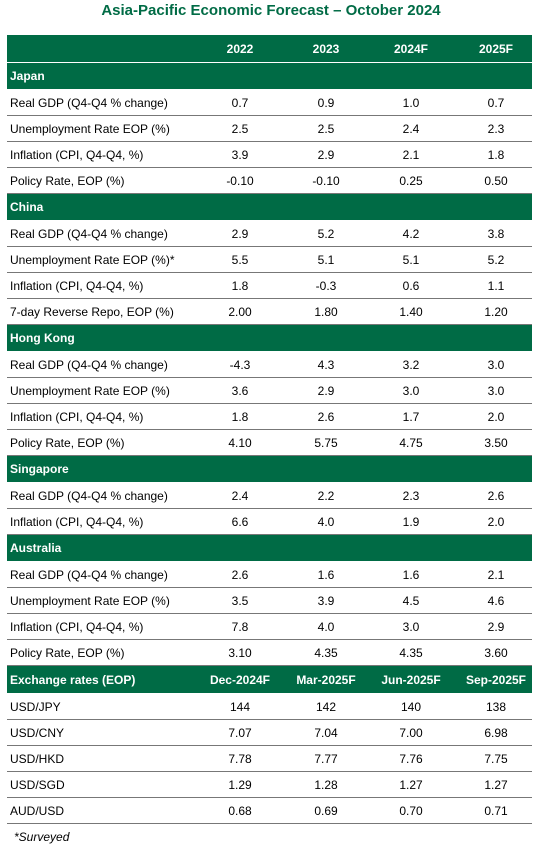  What do you see at coordinates (92, 259) in the screenshot?
I see `row-label: Unemployment Rate EOP (%)*` at bounding box center [92, 259].